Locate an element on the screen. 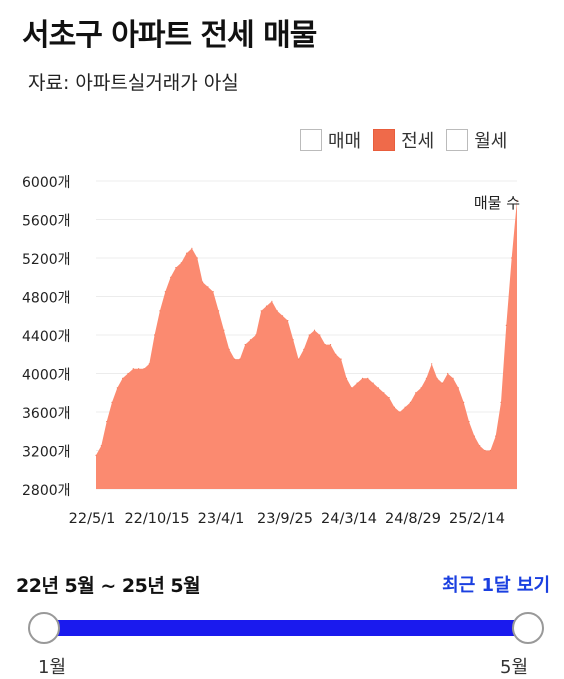  legend-label-sale: 매매 is located at coordinates (345, 141).